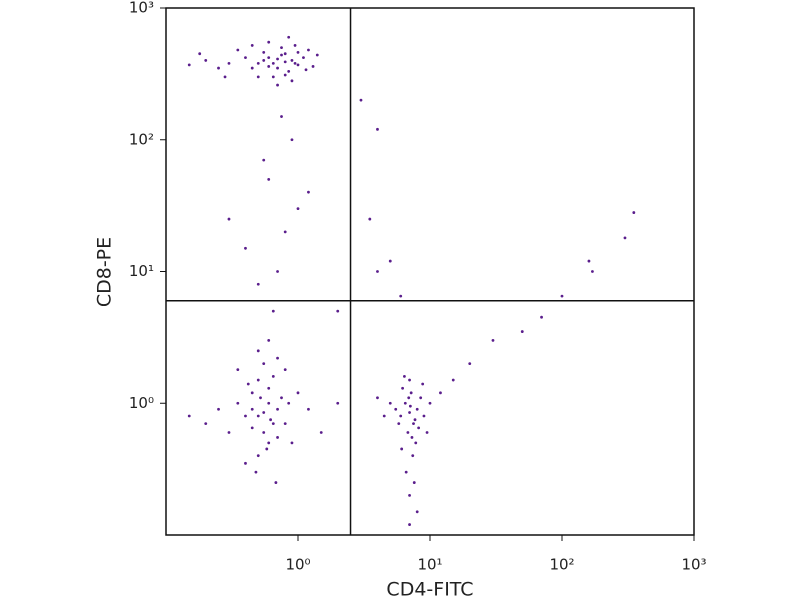 This screenshot has width=800, height=604. Describe the element at coordinates (105, 272) in the screenshot. I see `y-axis-title: CD8-PE` at that location.